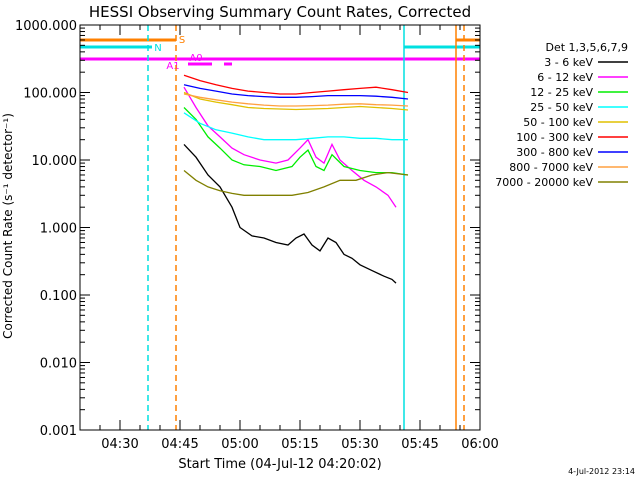 Image resolution: width=640 pixels, height=484 pixels. I want to click on y-tick-label: 0.100, so click(58, 296).